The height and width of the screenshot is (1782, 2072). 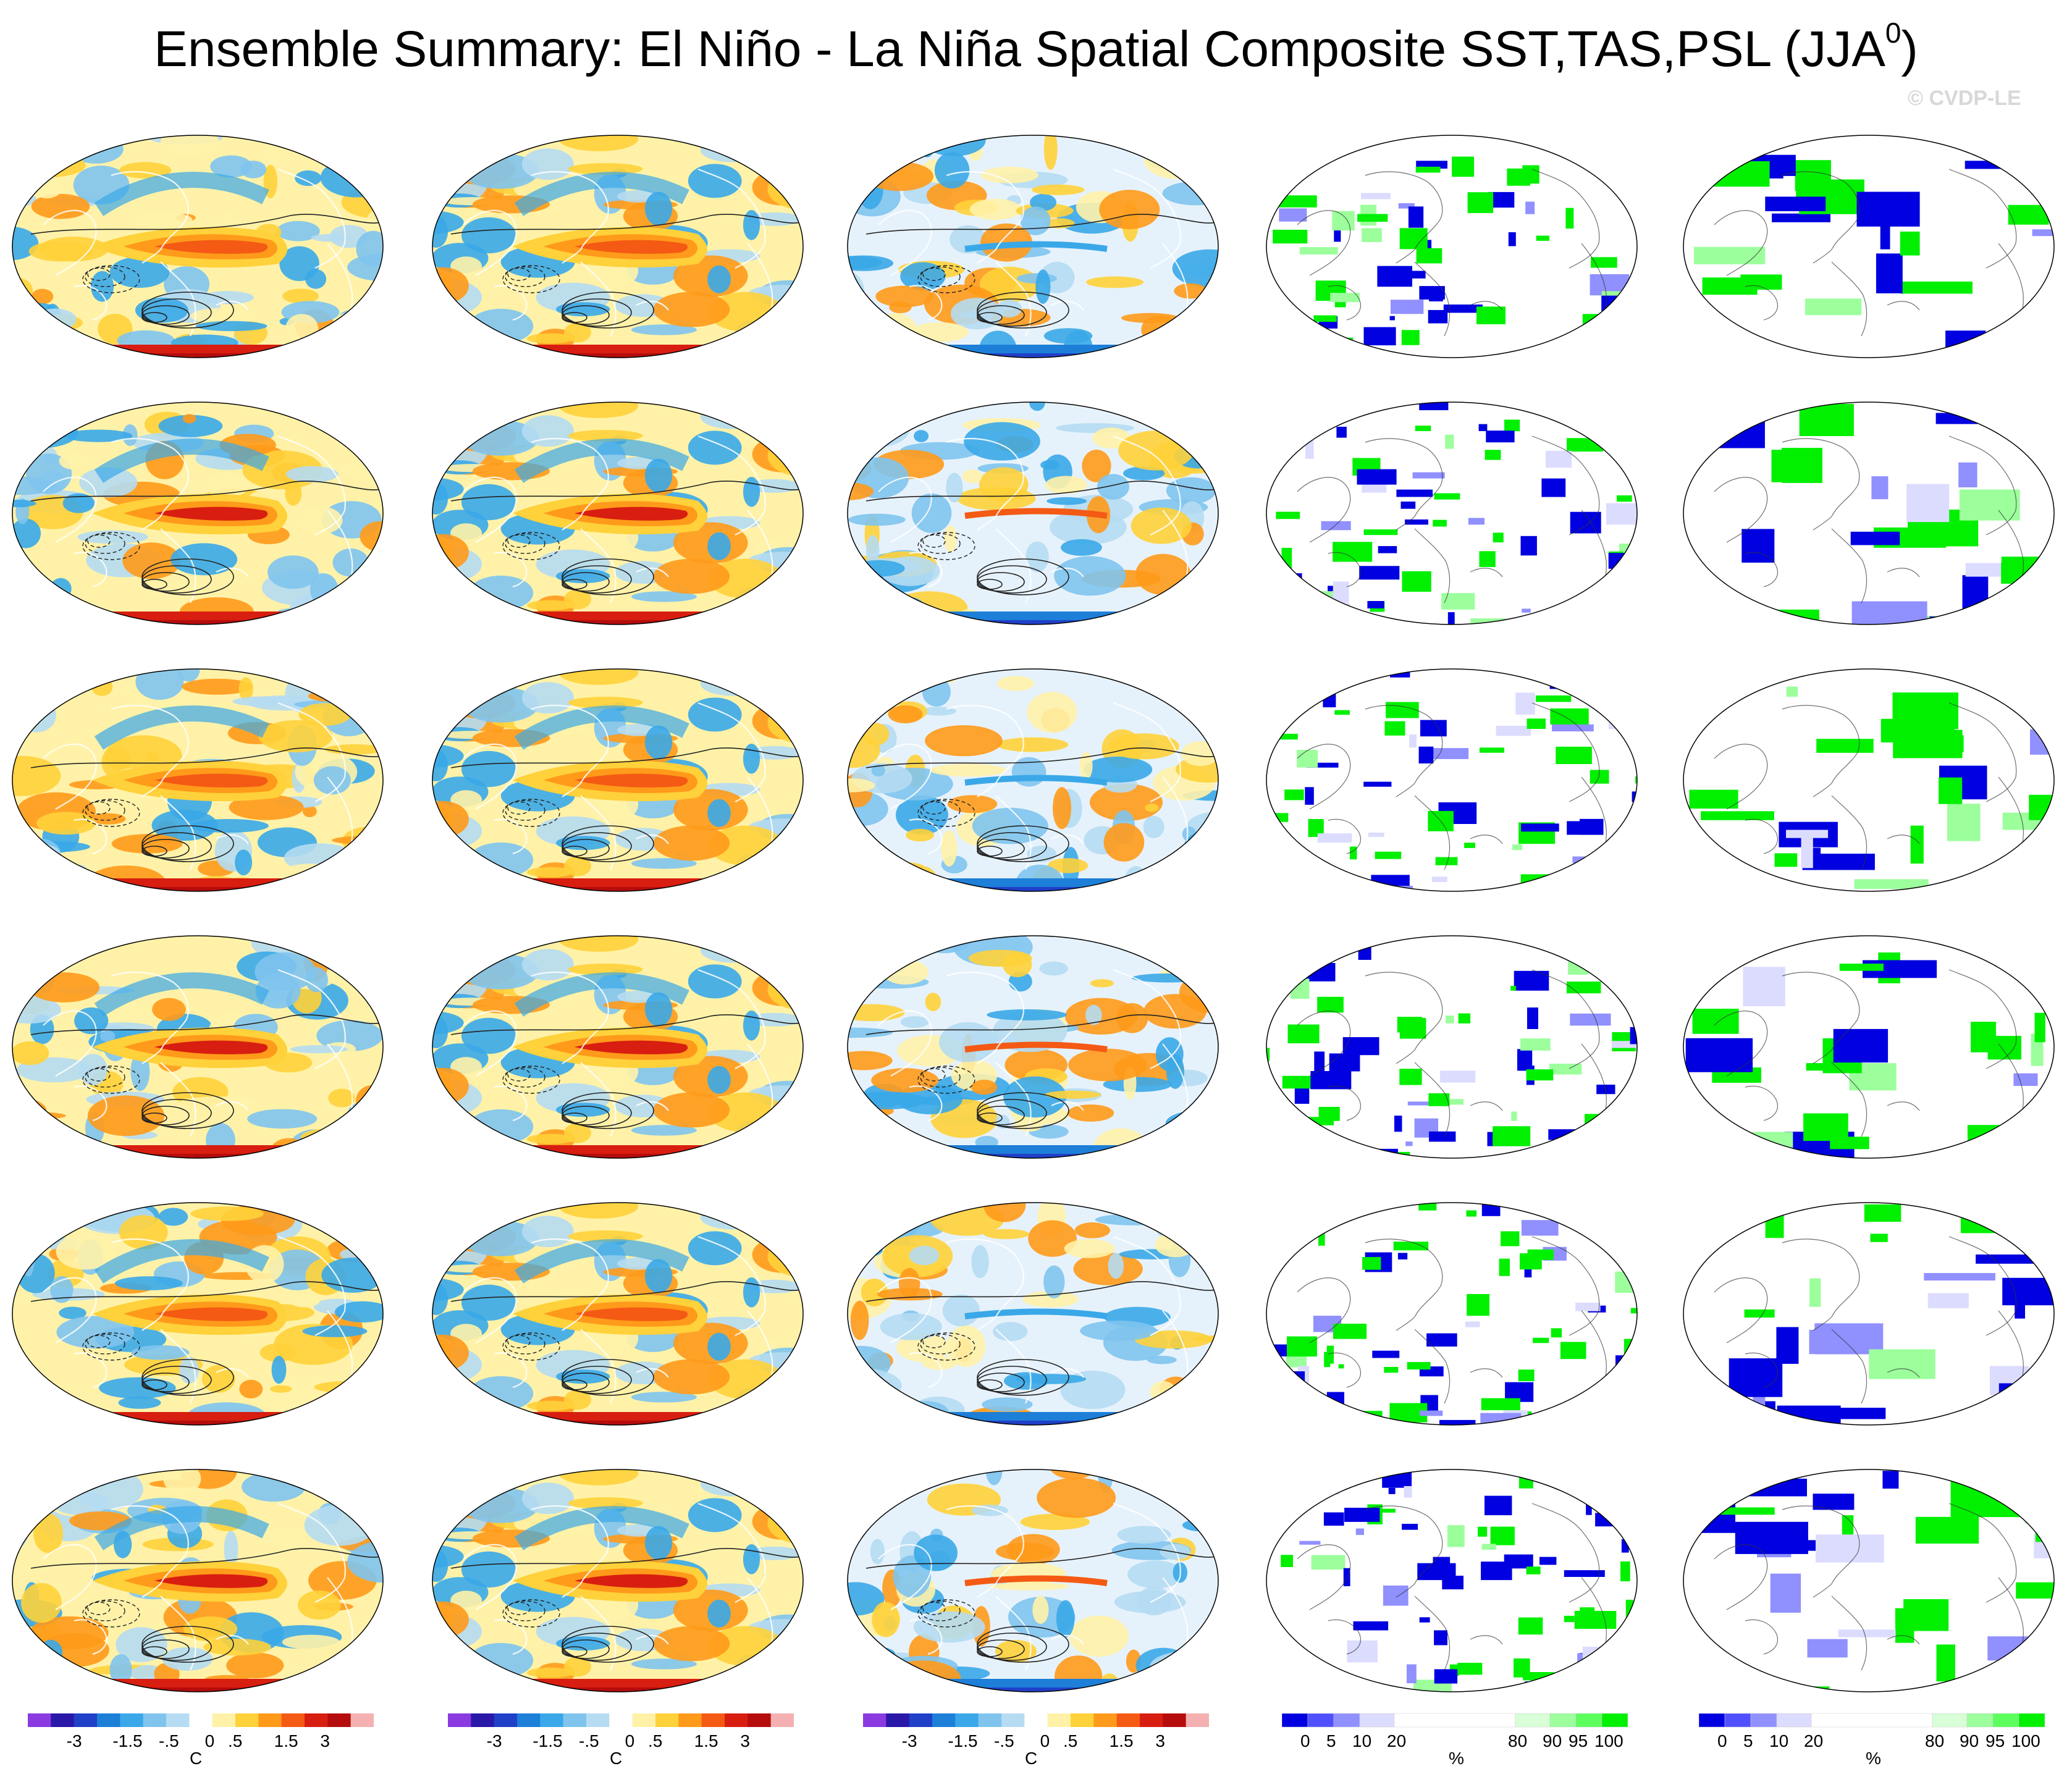 What do you see at coordinates (1033, 513) in the screenshot?
I see `difference-map` at bounding box center [1033, 513].